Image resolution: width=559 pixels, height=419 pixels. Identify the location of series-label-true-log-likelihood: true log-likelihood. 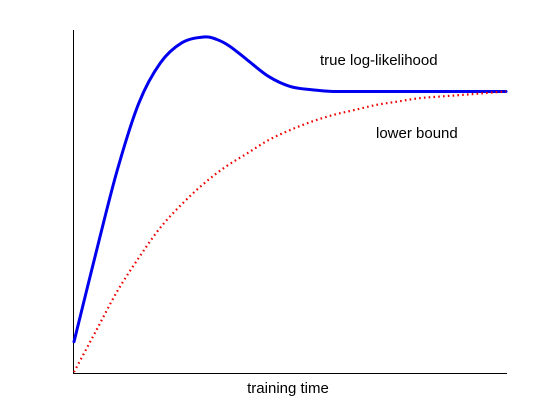
(379, 60).